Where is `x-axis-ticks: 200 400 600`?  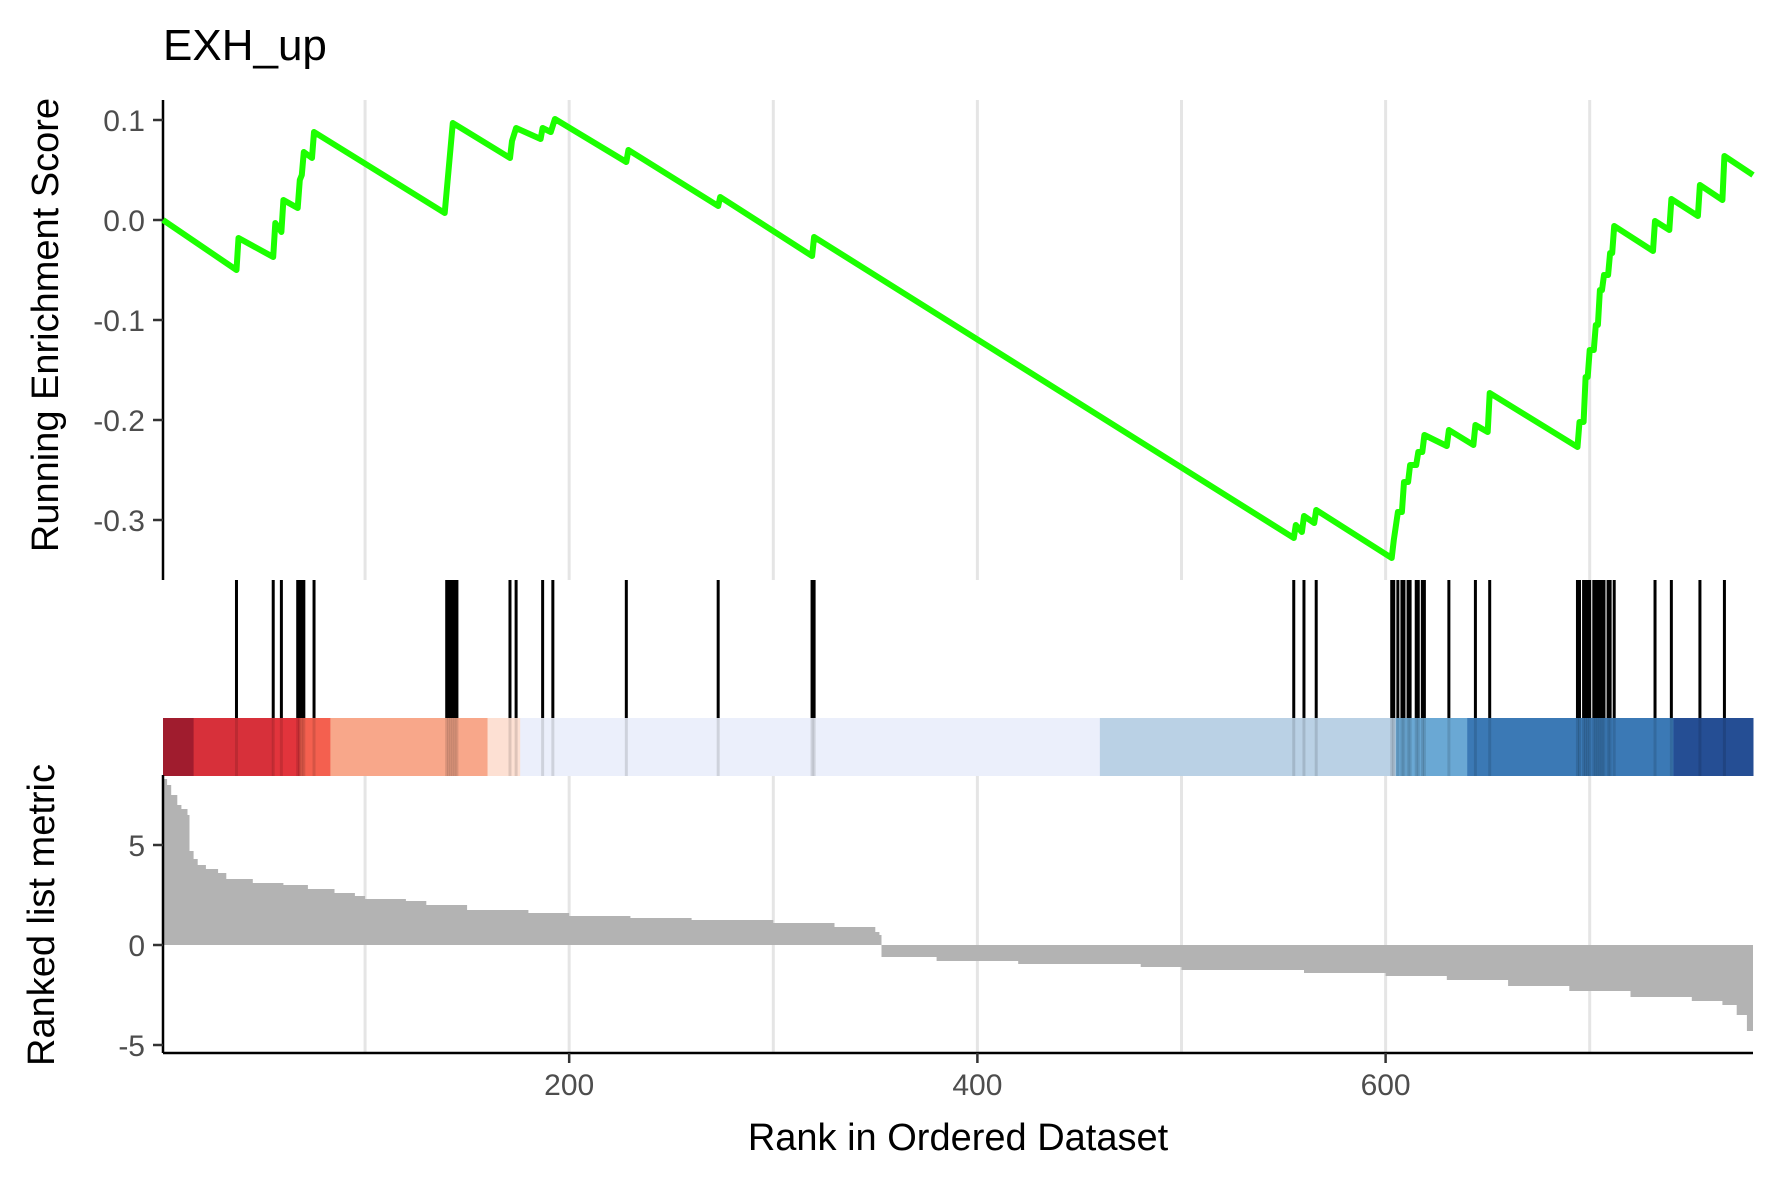
x-axis-ticks: 200 400 600 is located at coordinates (977, 1077).